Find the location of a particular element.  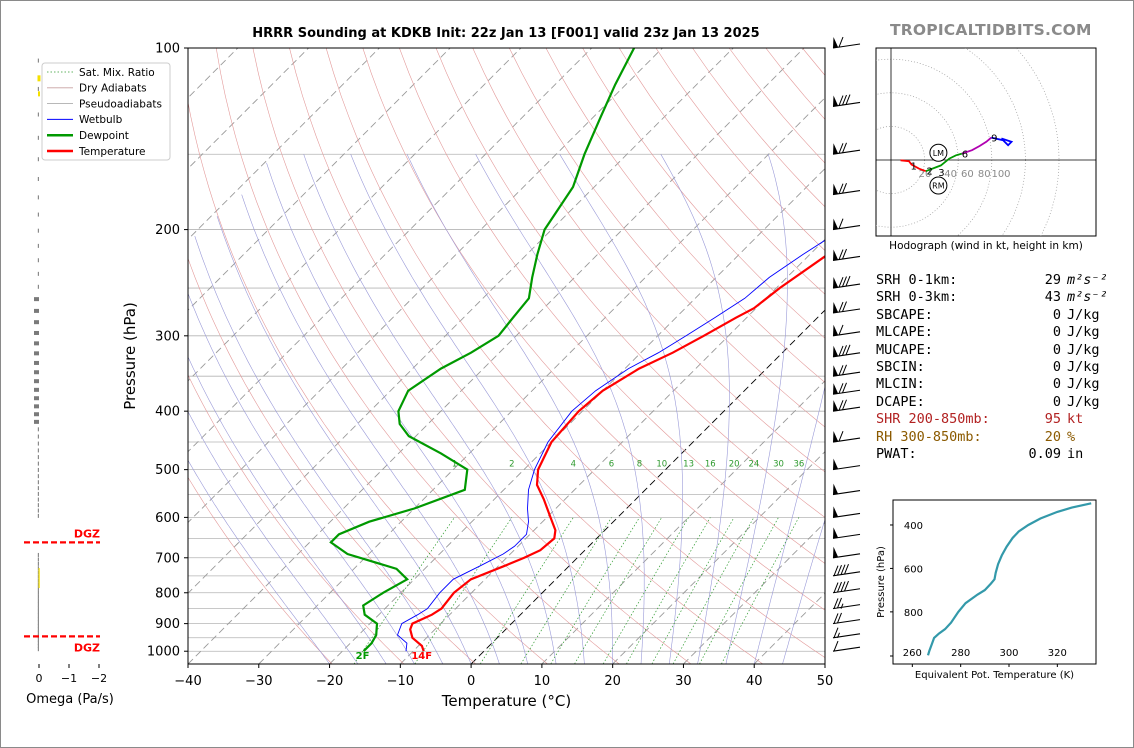

stat-unit: kt is located at coordinates (1075, 419).